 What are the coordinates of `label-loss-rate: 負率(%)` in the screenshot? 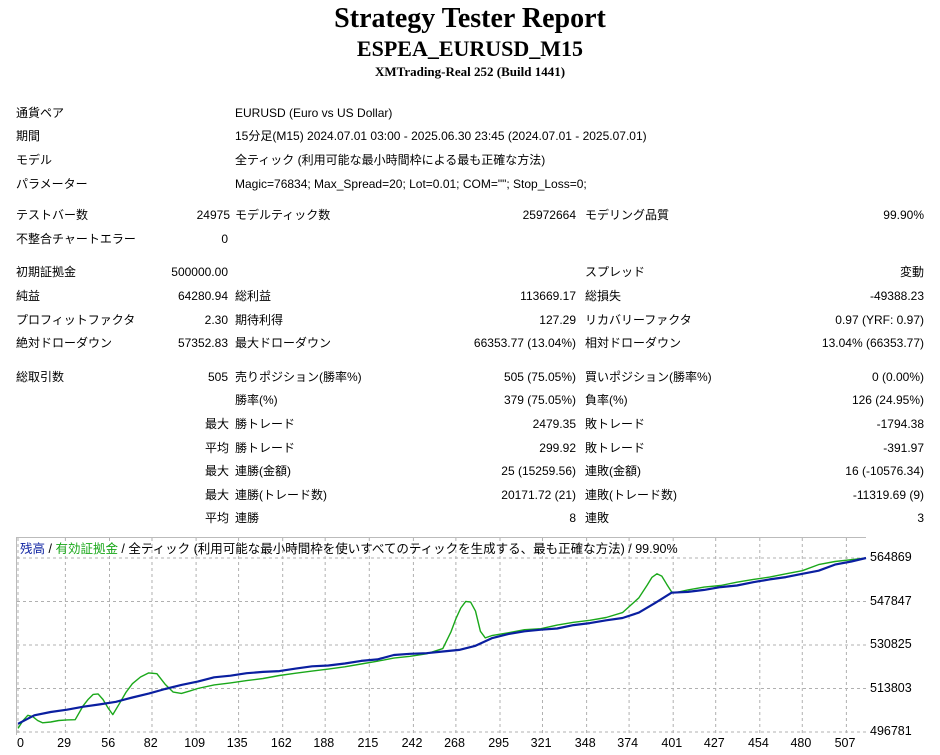 It's located at (606, 400).